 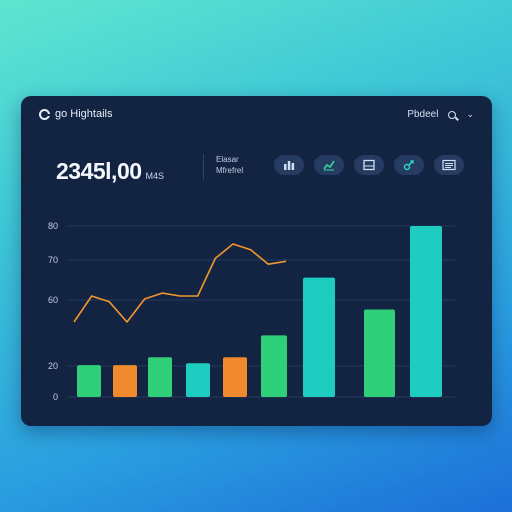 I want to click on chevron-down-icon: ⌄, so click(x=470, y=114).